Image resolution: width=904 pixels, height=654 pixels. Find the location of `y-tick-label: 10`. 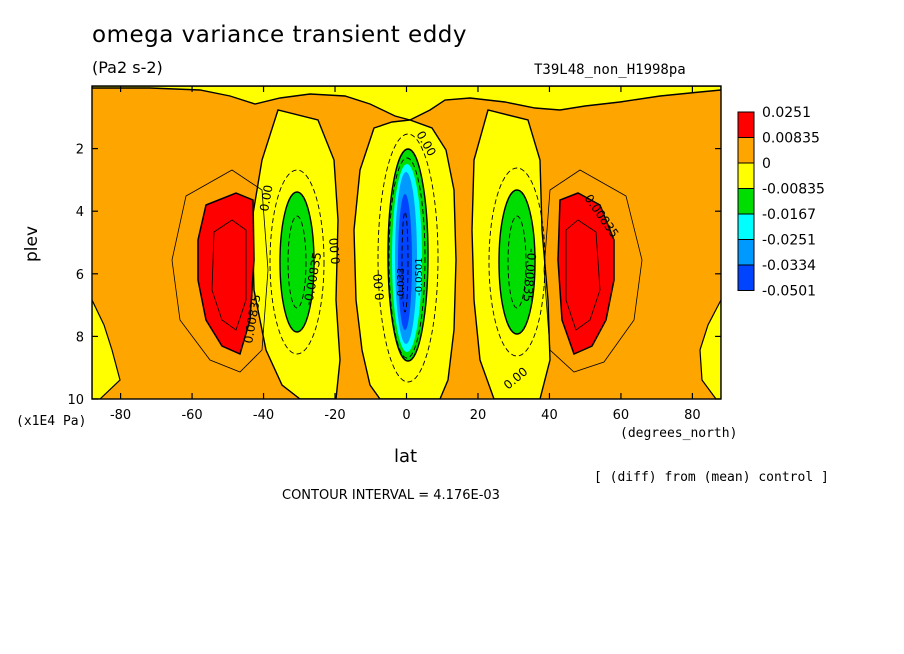

y-tick-label: 10 is located at coordinates (75, 400).